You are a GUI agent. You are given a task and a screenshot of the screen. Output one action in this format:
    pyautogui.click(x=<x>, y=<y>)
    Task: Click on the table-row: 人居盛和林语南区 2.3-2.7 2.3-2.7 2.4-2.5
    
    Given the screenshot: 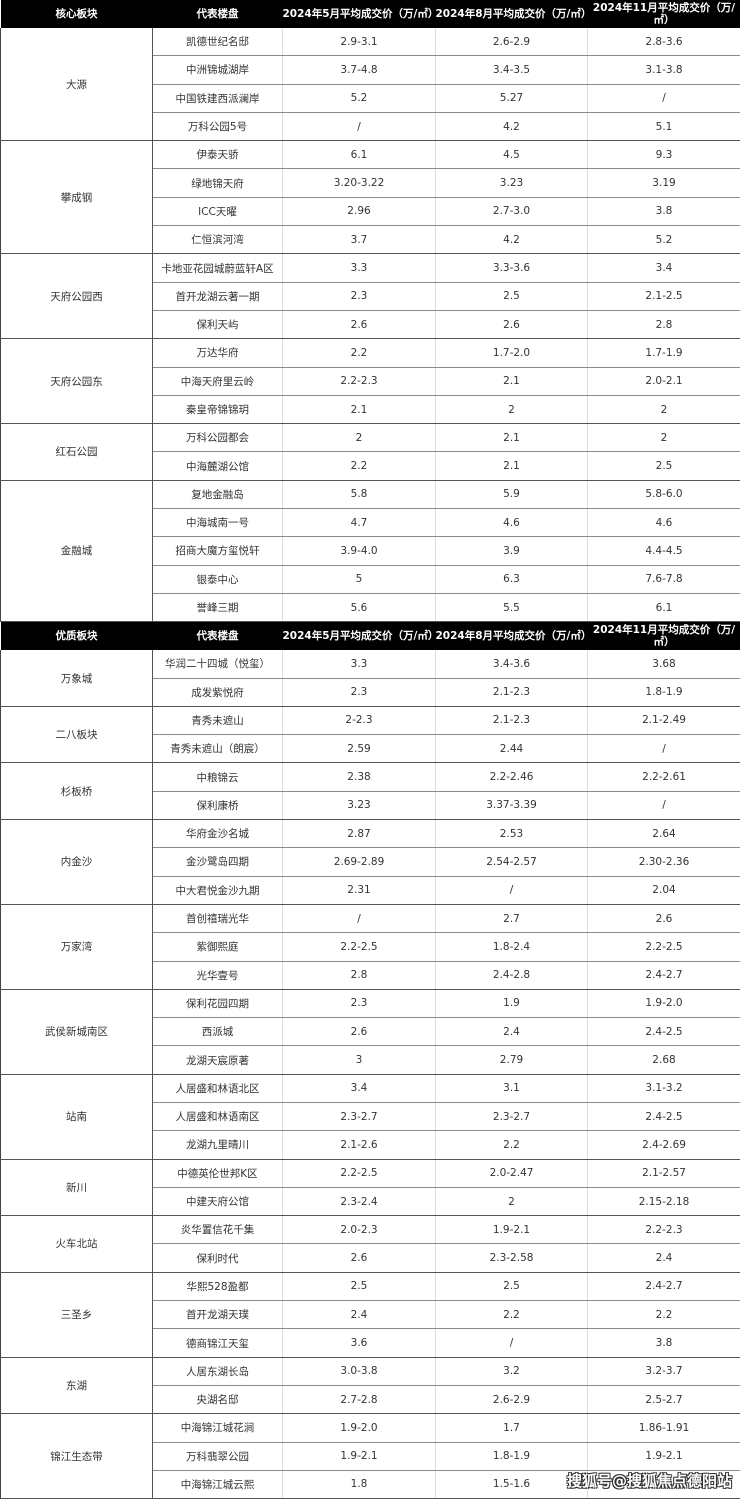 What is the action you would take?
    pyautogui.click(x=370, y=1117)
    